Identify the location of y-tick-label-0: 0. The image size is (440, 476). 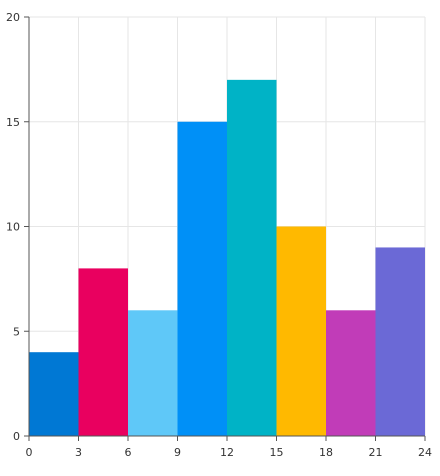
(16, 436).